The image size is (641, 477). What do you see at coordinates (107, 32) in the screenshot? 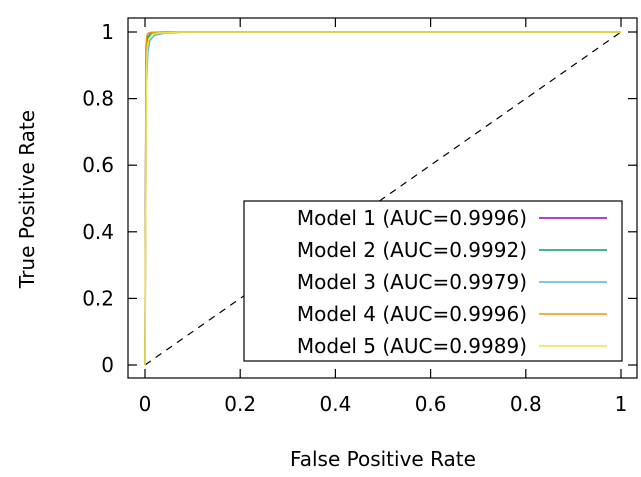
I see `y-tick-label: 1` at bounding box center [107, 32].